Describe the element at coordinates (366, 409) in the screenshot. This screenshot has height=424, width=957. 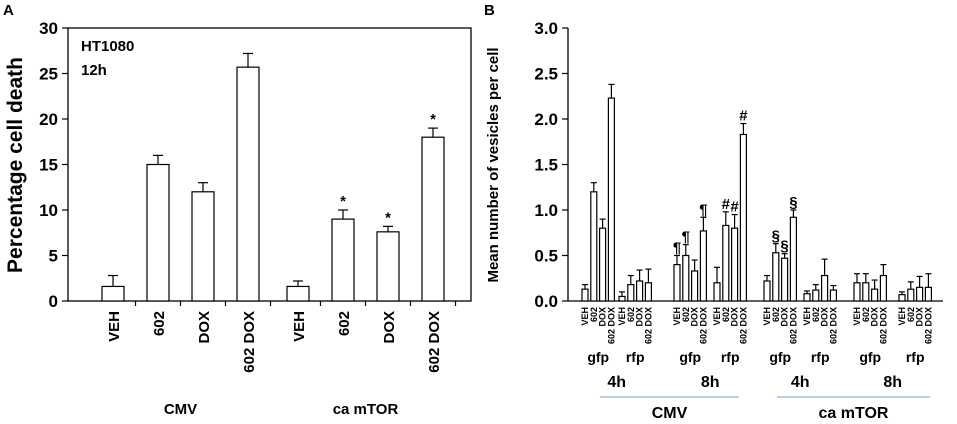
I see `panel-a-group-label: ca mTOR` at that location.